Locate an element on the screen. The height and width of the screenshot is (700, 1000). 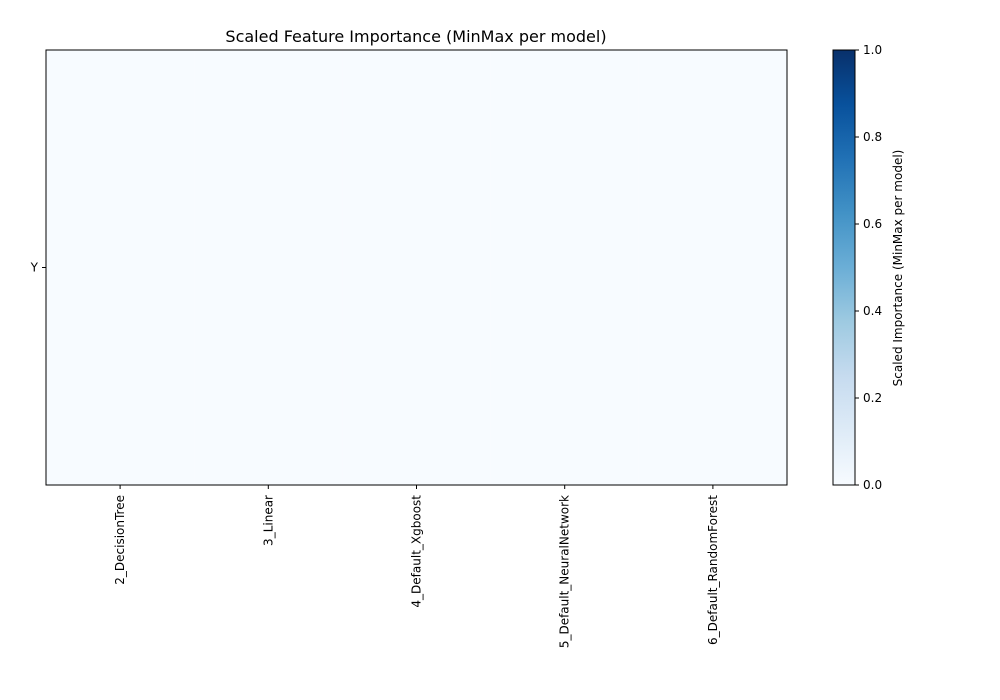
colorbar-ticks: 0.0 0.2 0.4 0.6 0.8 1.0 is located at coordinates (868, 267).